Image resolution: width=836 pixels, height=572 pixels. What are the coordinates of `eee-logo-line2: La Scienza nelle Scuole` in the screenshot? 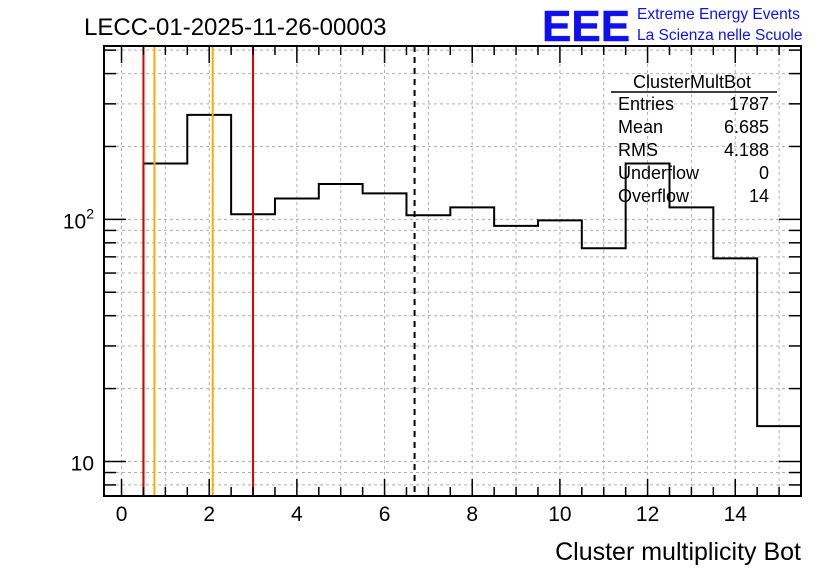 It's located at (719, 35).